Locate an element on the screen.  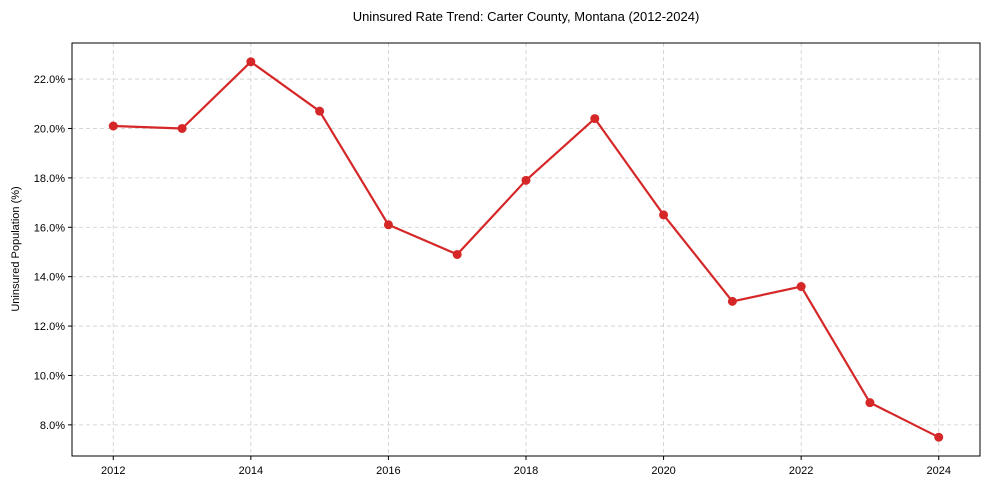
y-tick-label: 18.0% is located at coordinates (49, 179).